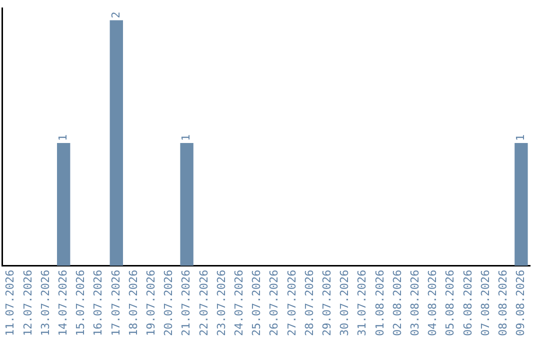 The image size is (540, 340). Describe the element at coordinates (45, 303) in the screenshot. I see `x-tick-label: 13.07.2026` at that location.